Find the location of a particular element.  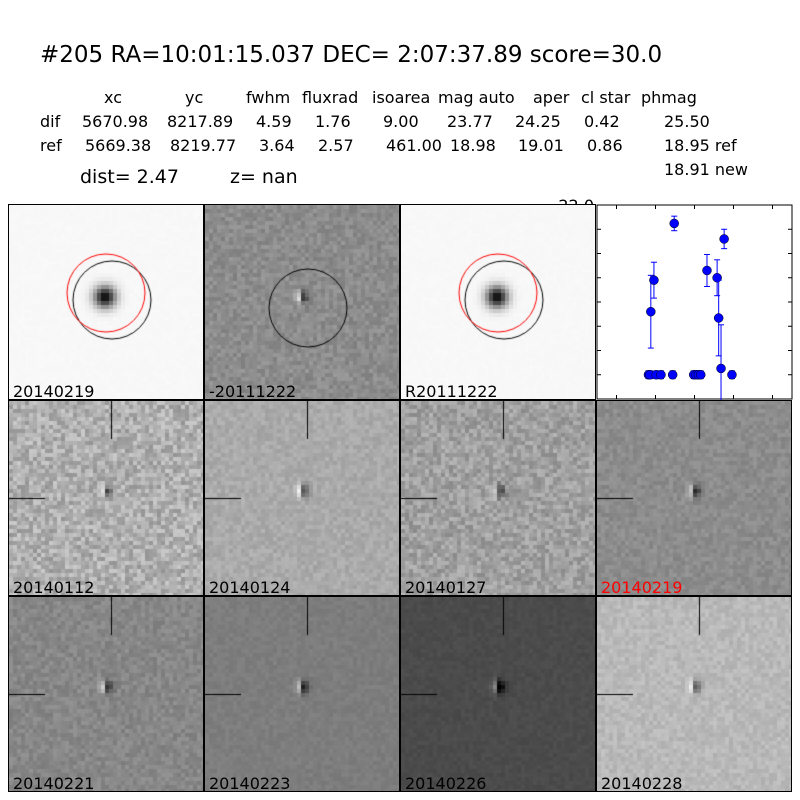

row-label: ref is located at coordinates (51, 145).